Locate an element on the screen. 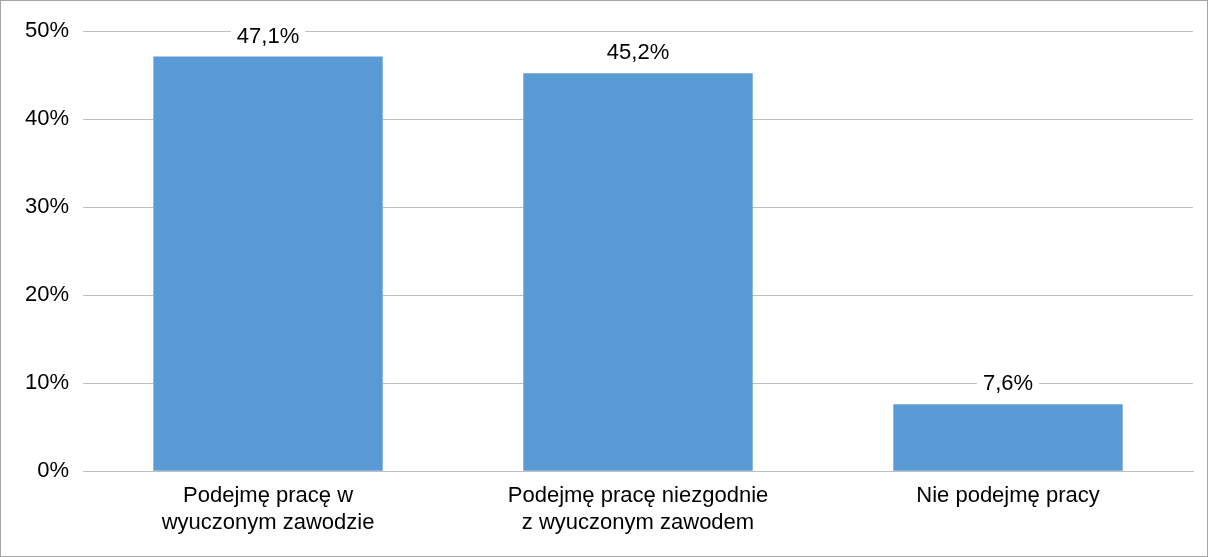 This screenshot has width=1208, height=557. y-tick-label: 30% is located at coordinates (47, 206).